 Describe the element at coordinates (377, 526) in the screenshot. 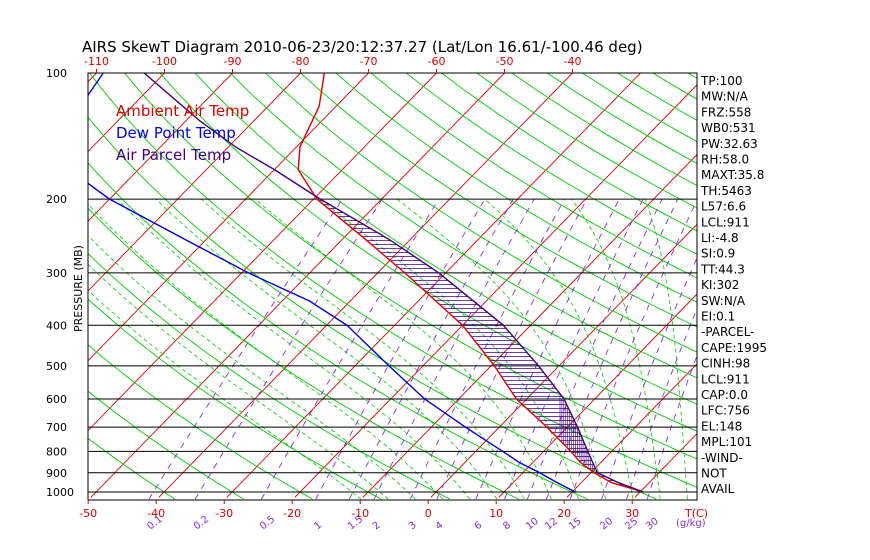

I see `mixing-ratio-label: 2` at that location.